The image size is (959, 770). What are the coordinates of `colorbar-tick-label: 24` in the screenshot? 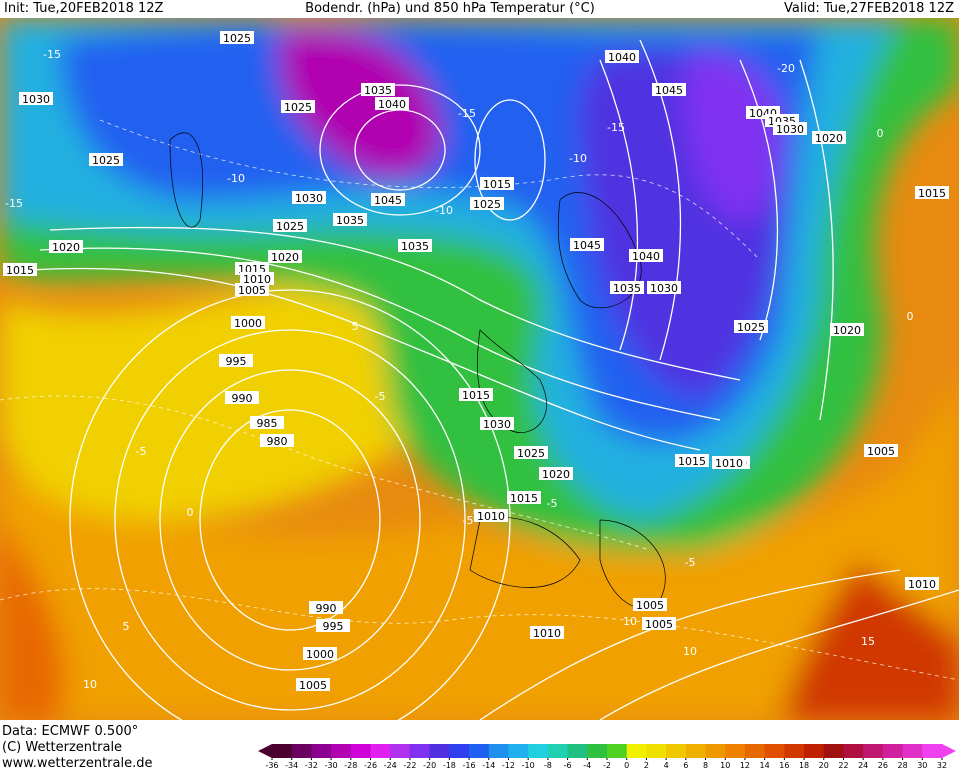 It's located at (863, 765).